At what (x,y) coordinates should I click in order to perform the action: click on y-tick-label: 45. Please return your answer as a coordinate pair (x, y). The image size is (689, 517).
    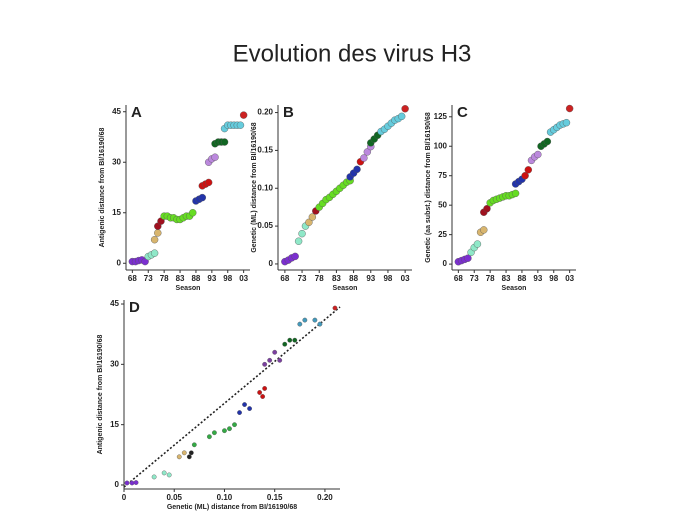
    Looking at the image, I should click on (116, 111).